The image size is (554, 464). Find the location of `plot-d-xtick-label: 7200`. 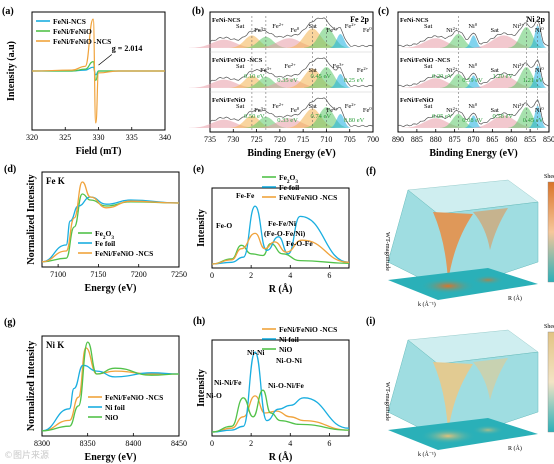

plot-d-xtick-label: 7200 is located at coordinates (139, 274).